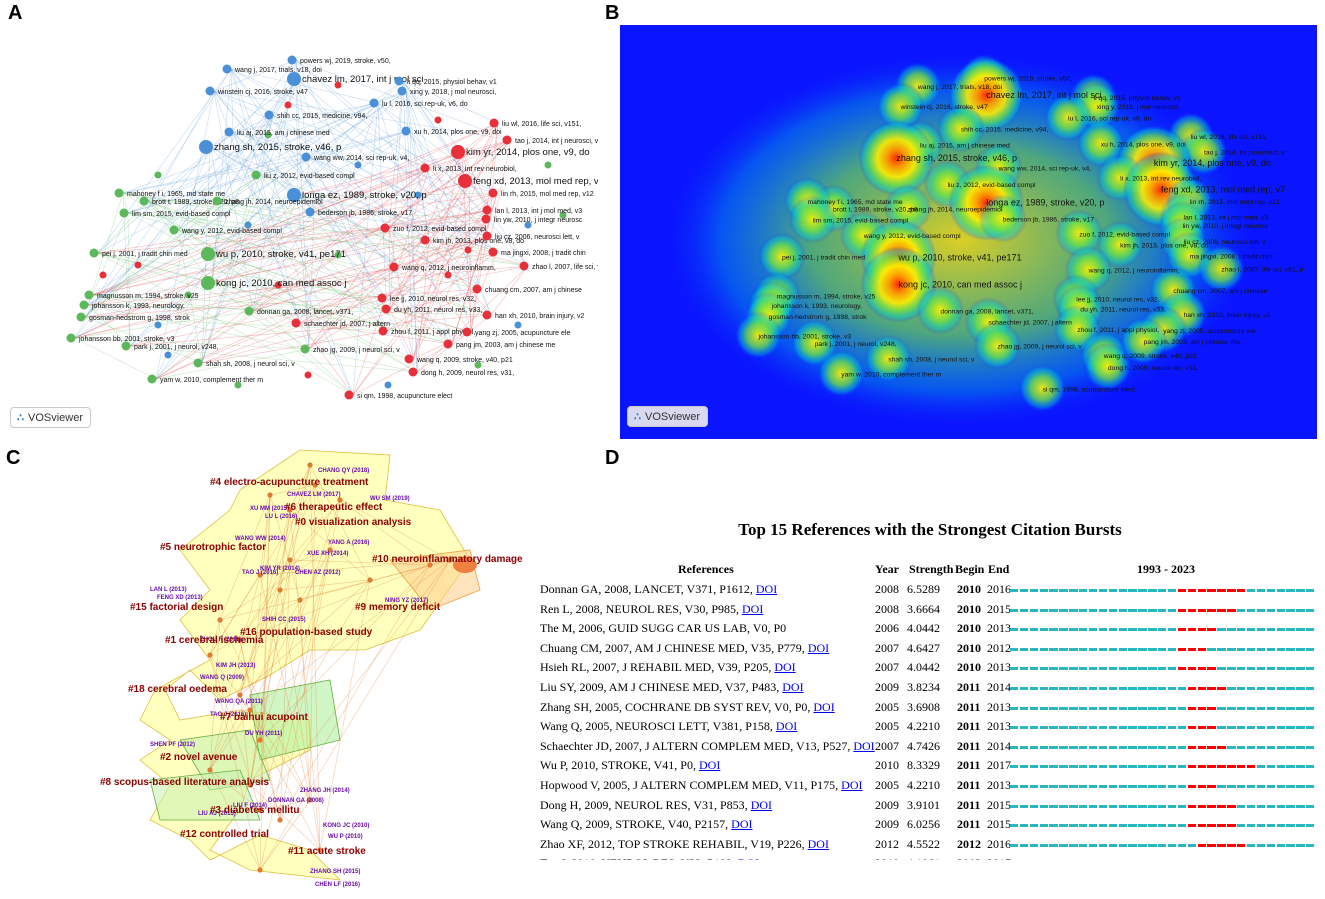  I want to click on cluster-label: #11 acute stroke, so click(327, 851).